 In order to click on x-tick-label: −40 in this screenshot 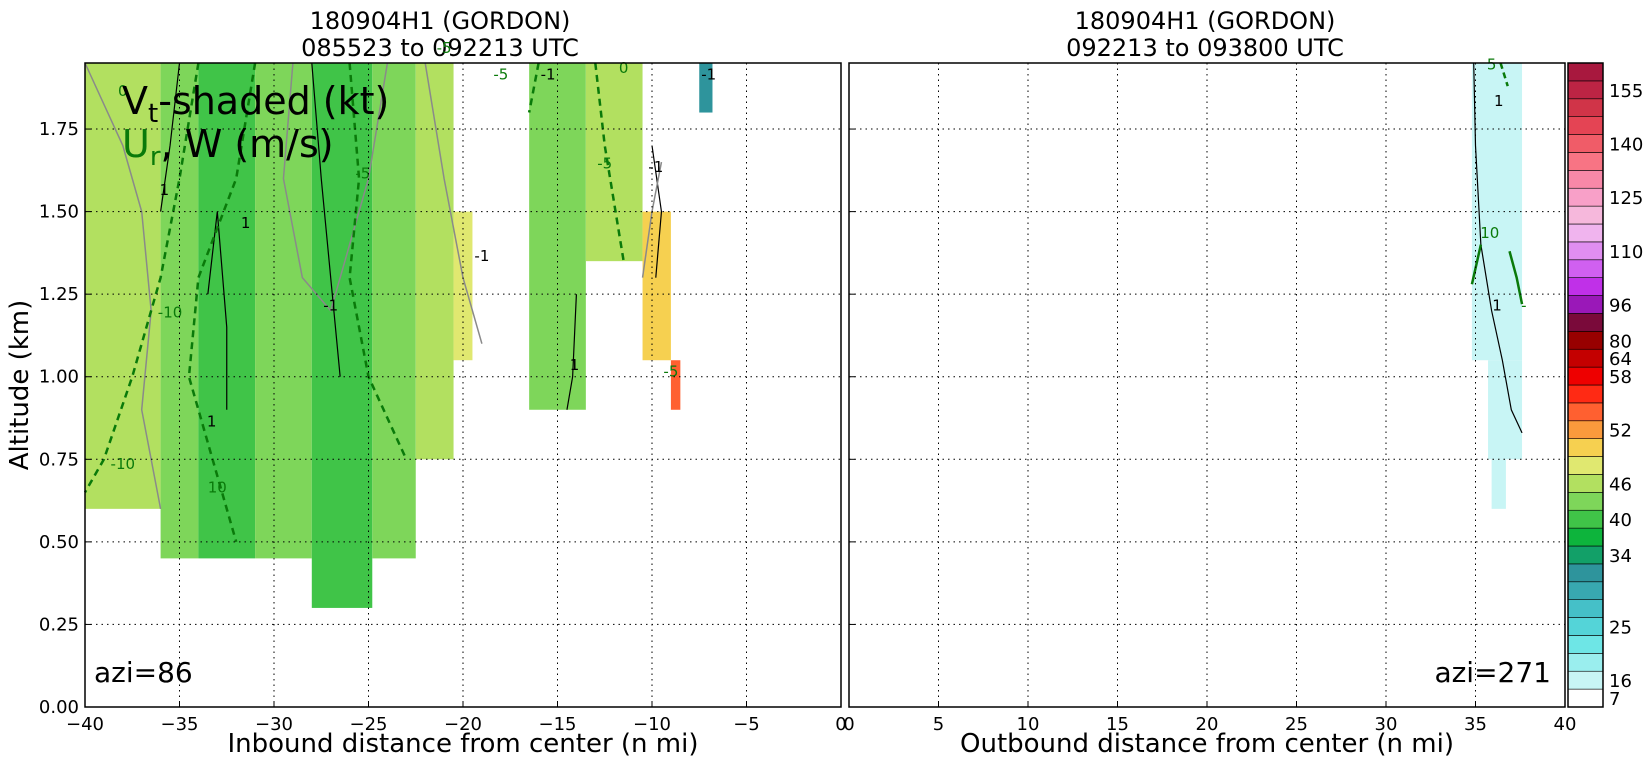, I will do `click(85, 724)`.